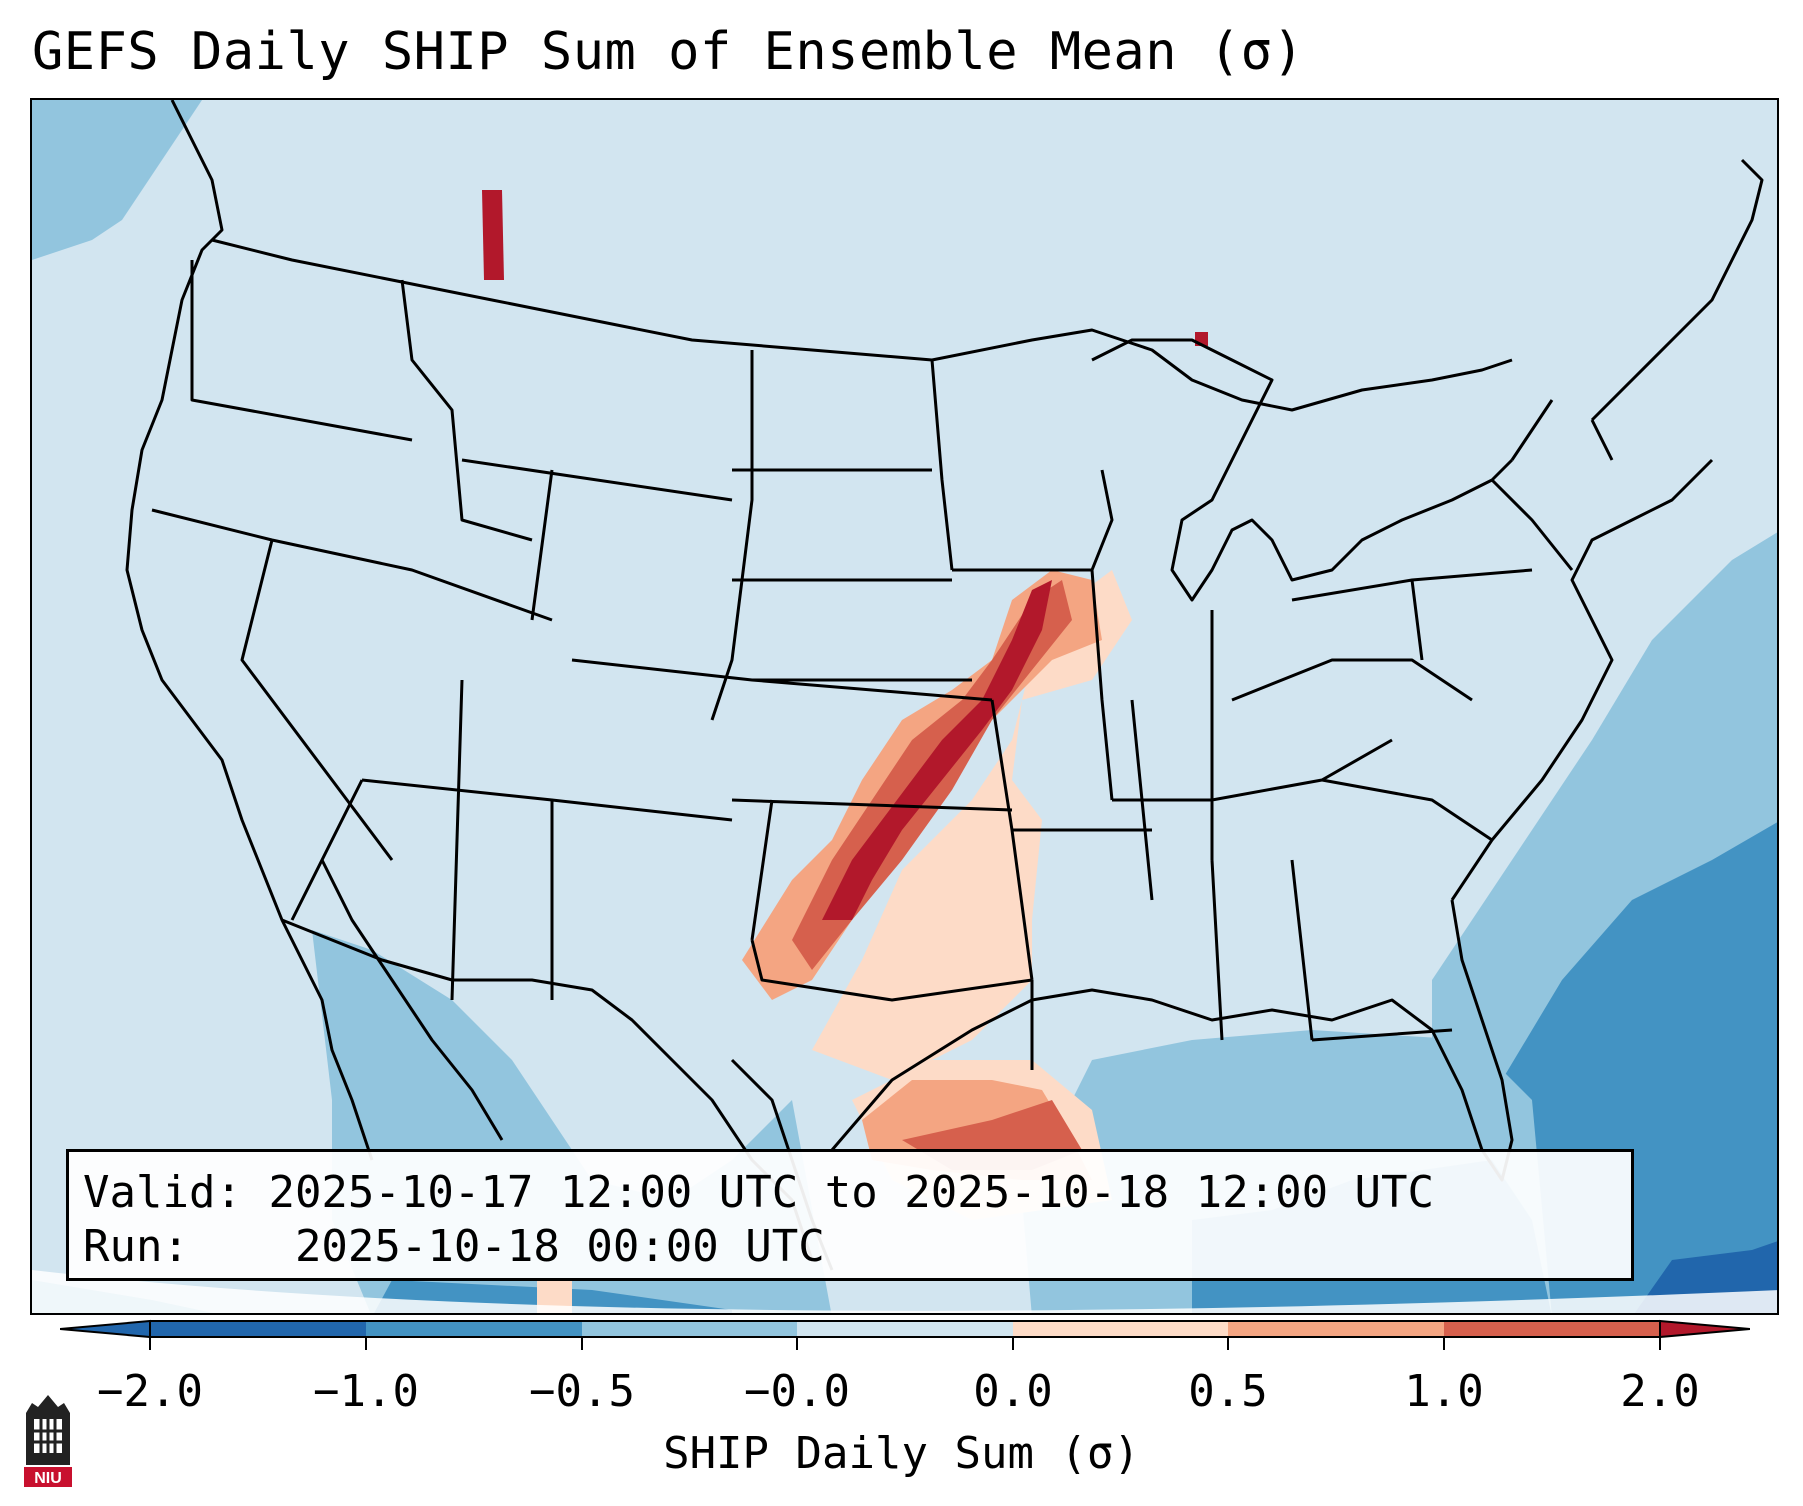  What do you see at coordinates (901, 1453) in the screenshot?
I see `colorbar-label: SHIP Daily Sum (σ)` at bounding box center [901, 1453].